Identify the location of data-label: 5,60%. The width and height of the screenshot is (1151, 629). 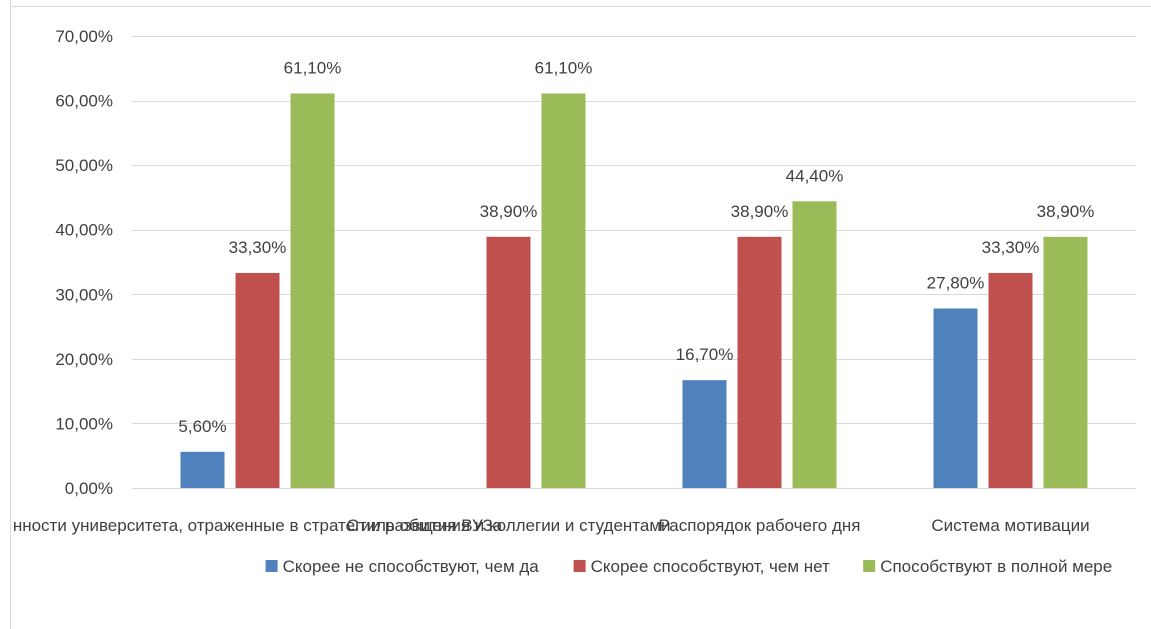
(202, 426).